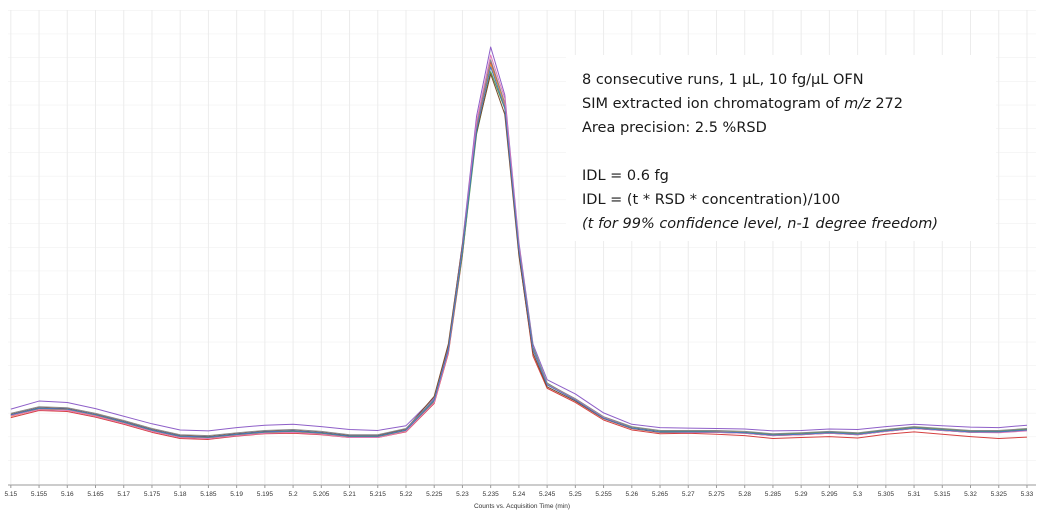 The height and width of the screenshot is (512, 1039). Describe the element at coordinates (970, 494) in the screenshot. I see `x-tick-label: 5.32` at that location.